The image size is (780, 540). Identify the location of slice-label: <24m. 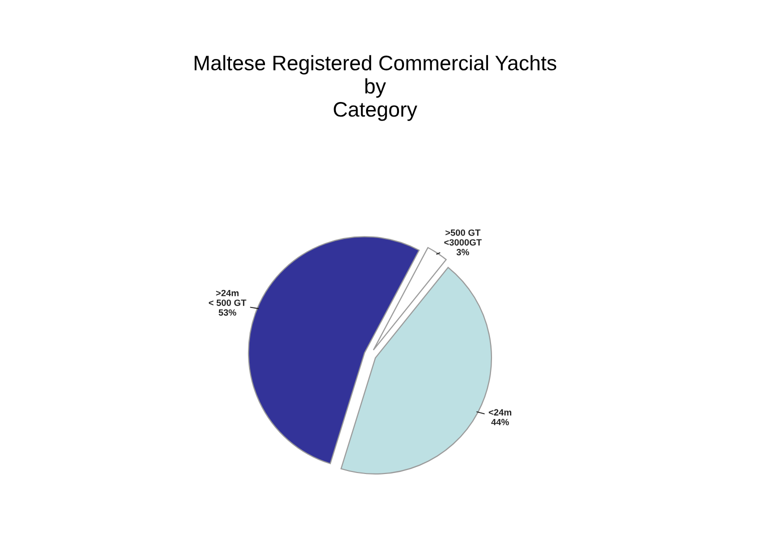
(500, 412).